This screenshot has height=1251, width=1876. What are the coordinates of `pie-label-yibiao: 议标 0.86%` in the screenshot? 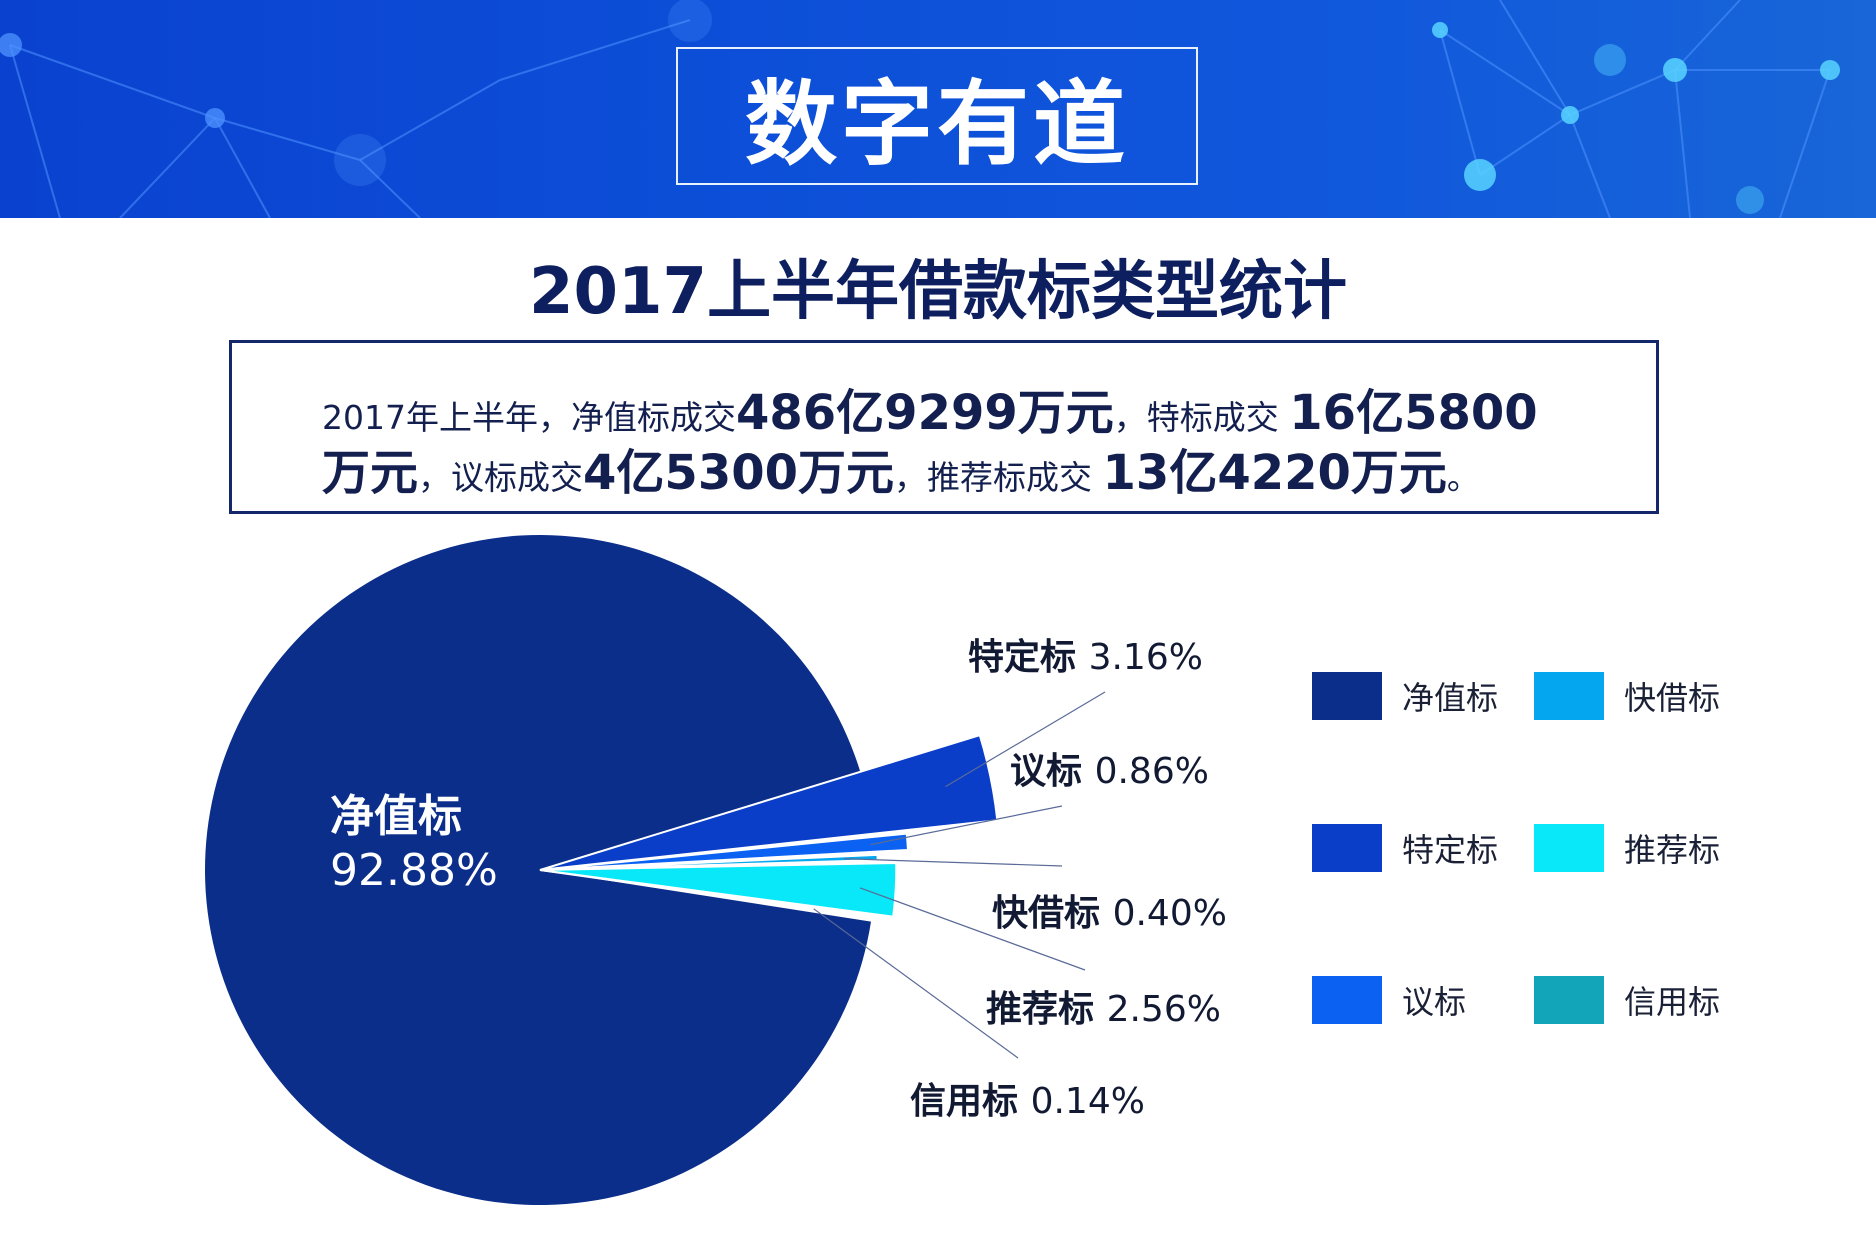 It's located at (1109, 768).